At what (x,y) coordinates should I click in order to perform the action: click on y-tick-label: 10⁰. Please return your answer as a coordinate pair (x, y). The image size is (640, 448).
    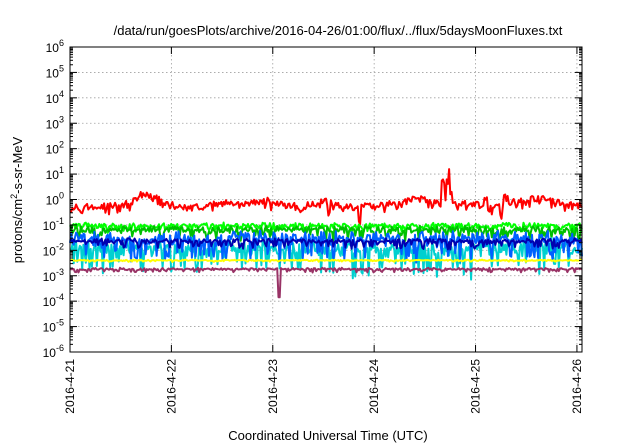
    Looking at the image, I should click on (55, 199).